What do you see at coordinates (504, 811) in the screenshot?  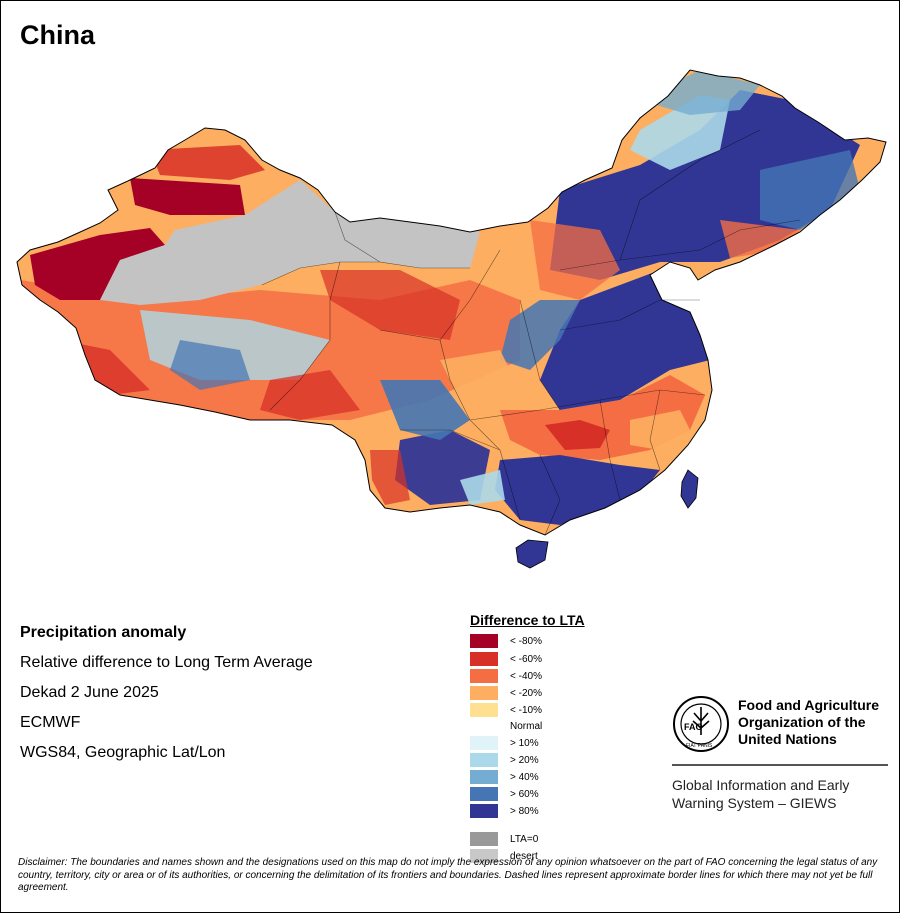 I see `legend-item-plus-80: > 80%` at bounding box center [504, 811].